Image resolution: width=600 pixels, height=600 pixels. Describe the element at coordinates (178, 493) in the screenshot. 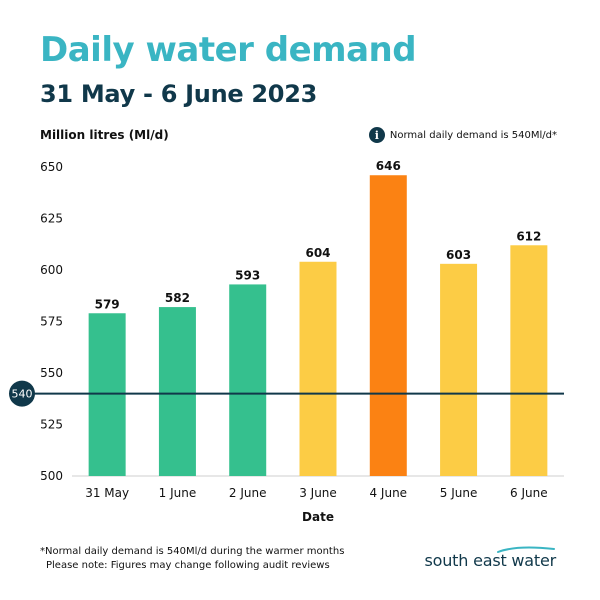

I see `x-tick-label: 1 June` at that location.